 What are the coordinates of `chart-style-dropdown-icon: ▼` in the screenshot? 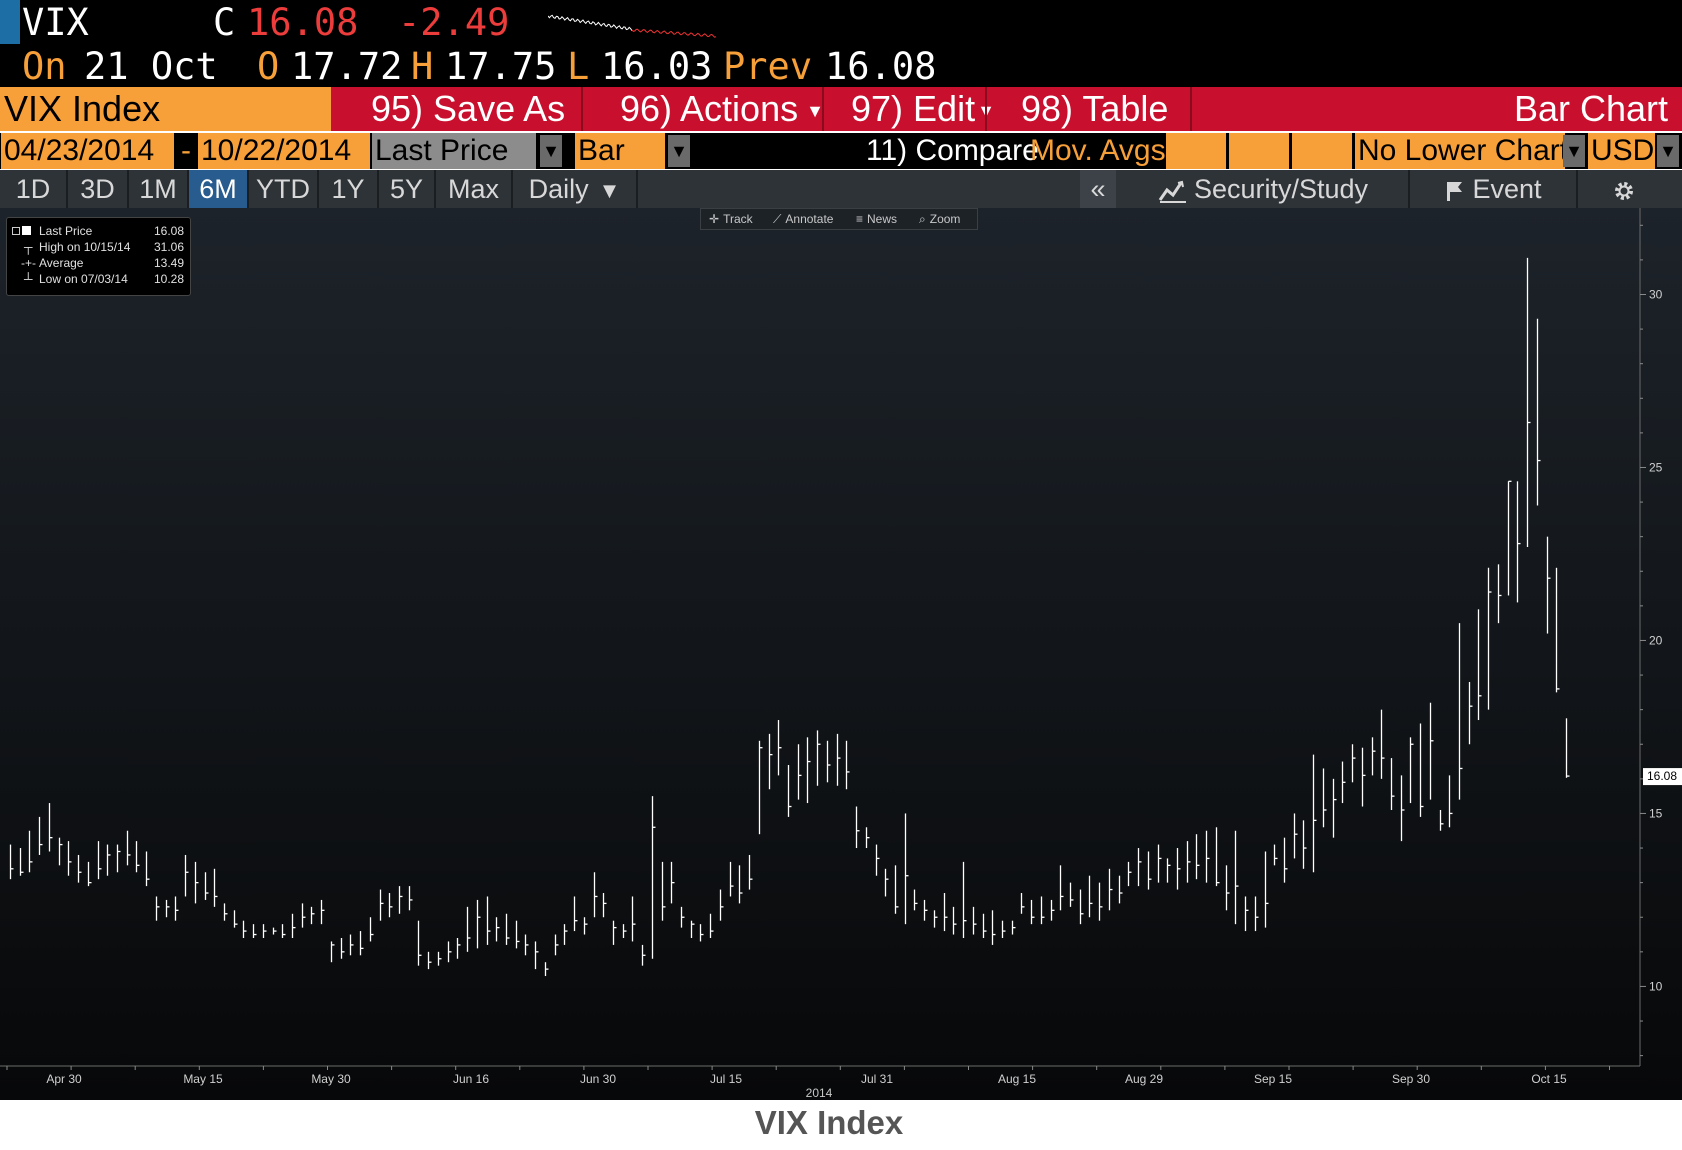 It's located at (679, 151).